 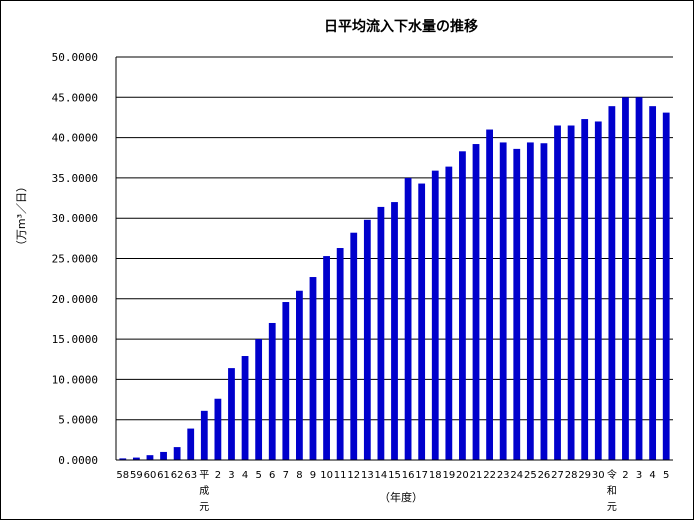 I want to click on x-tick-label: 18, so click(x=435, y=475).